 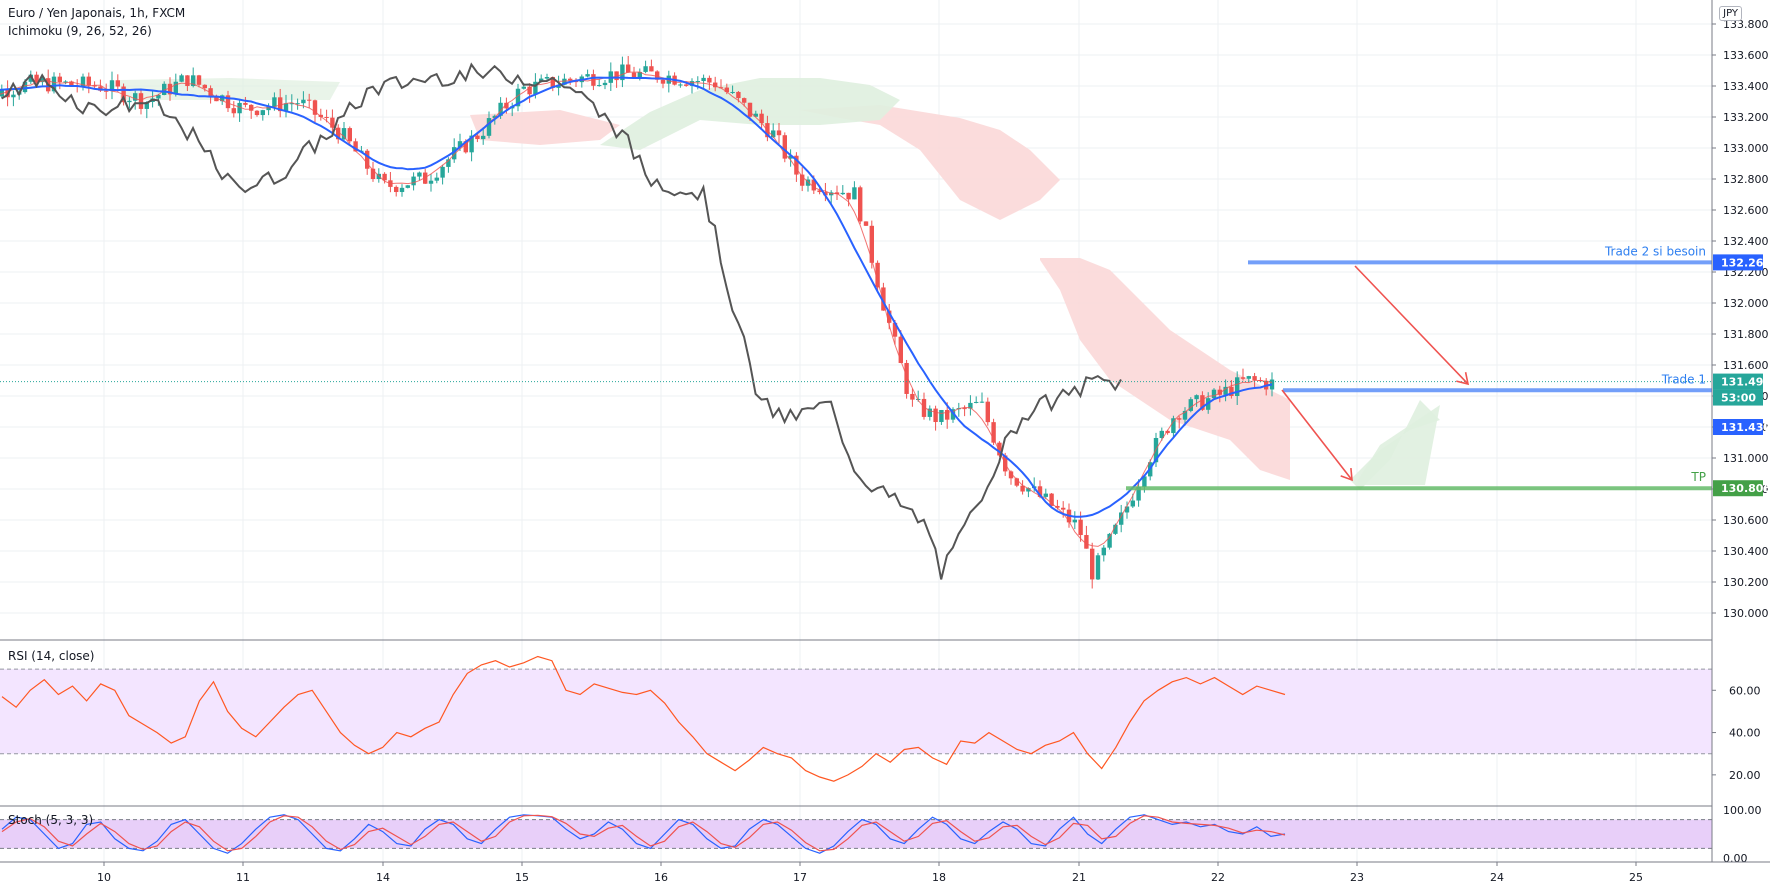 I want to click on stoch-tick-label: 0.00, so click(x=1735, y=858).